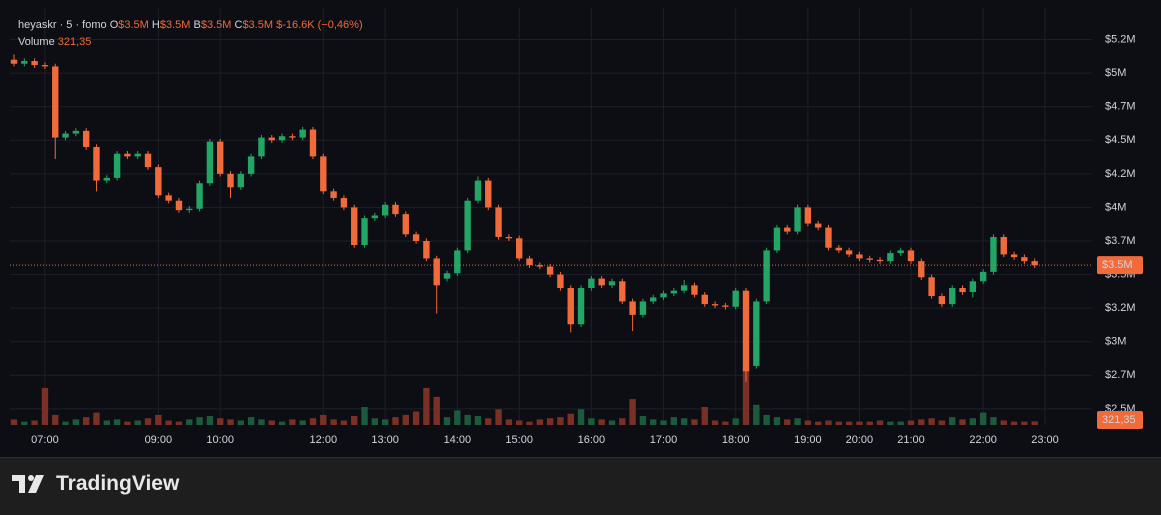  Describe the element at coordinates (1120, 241) in the screenshot. I see `y-tick-label: $3.7M` at that location.